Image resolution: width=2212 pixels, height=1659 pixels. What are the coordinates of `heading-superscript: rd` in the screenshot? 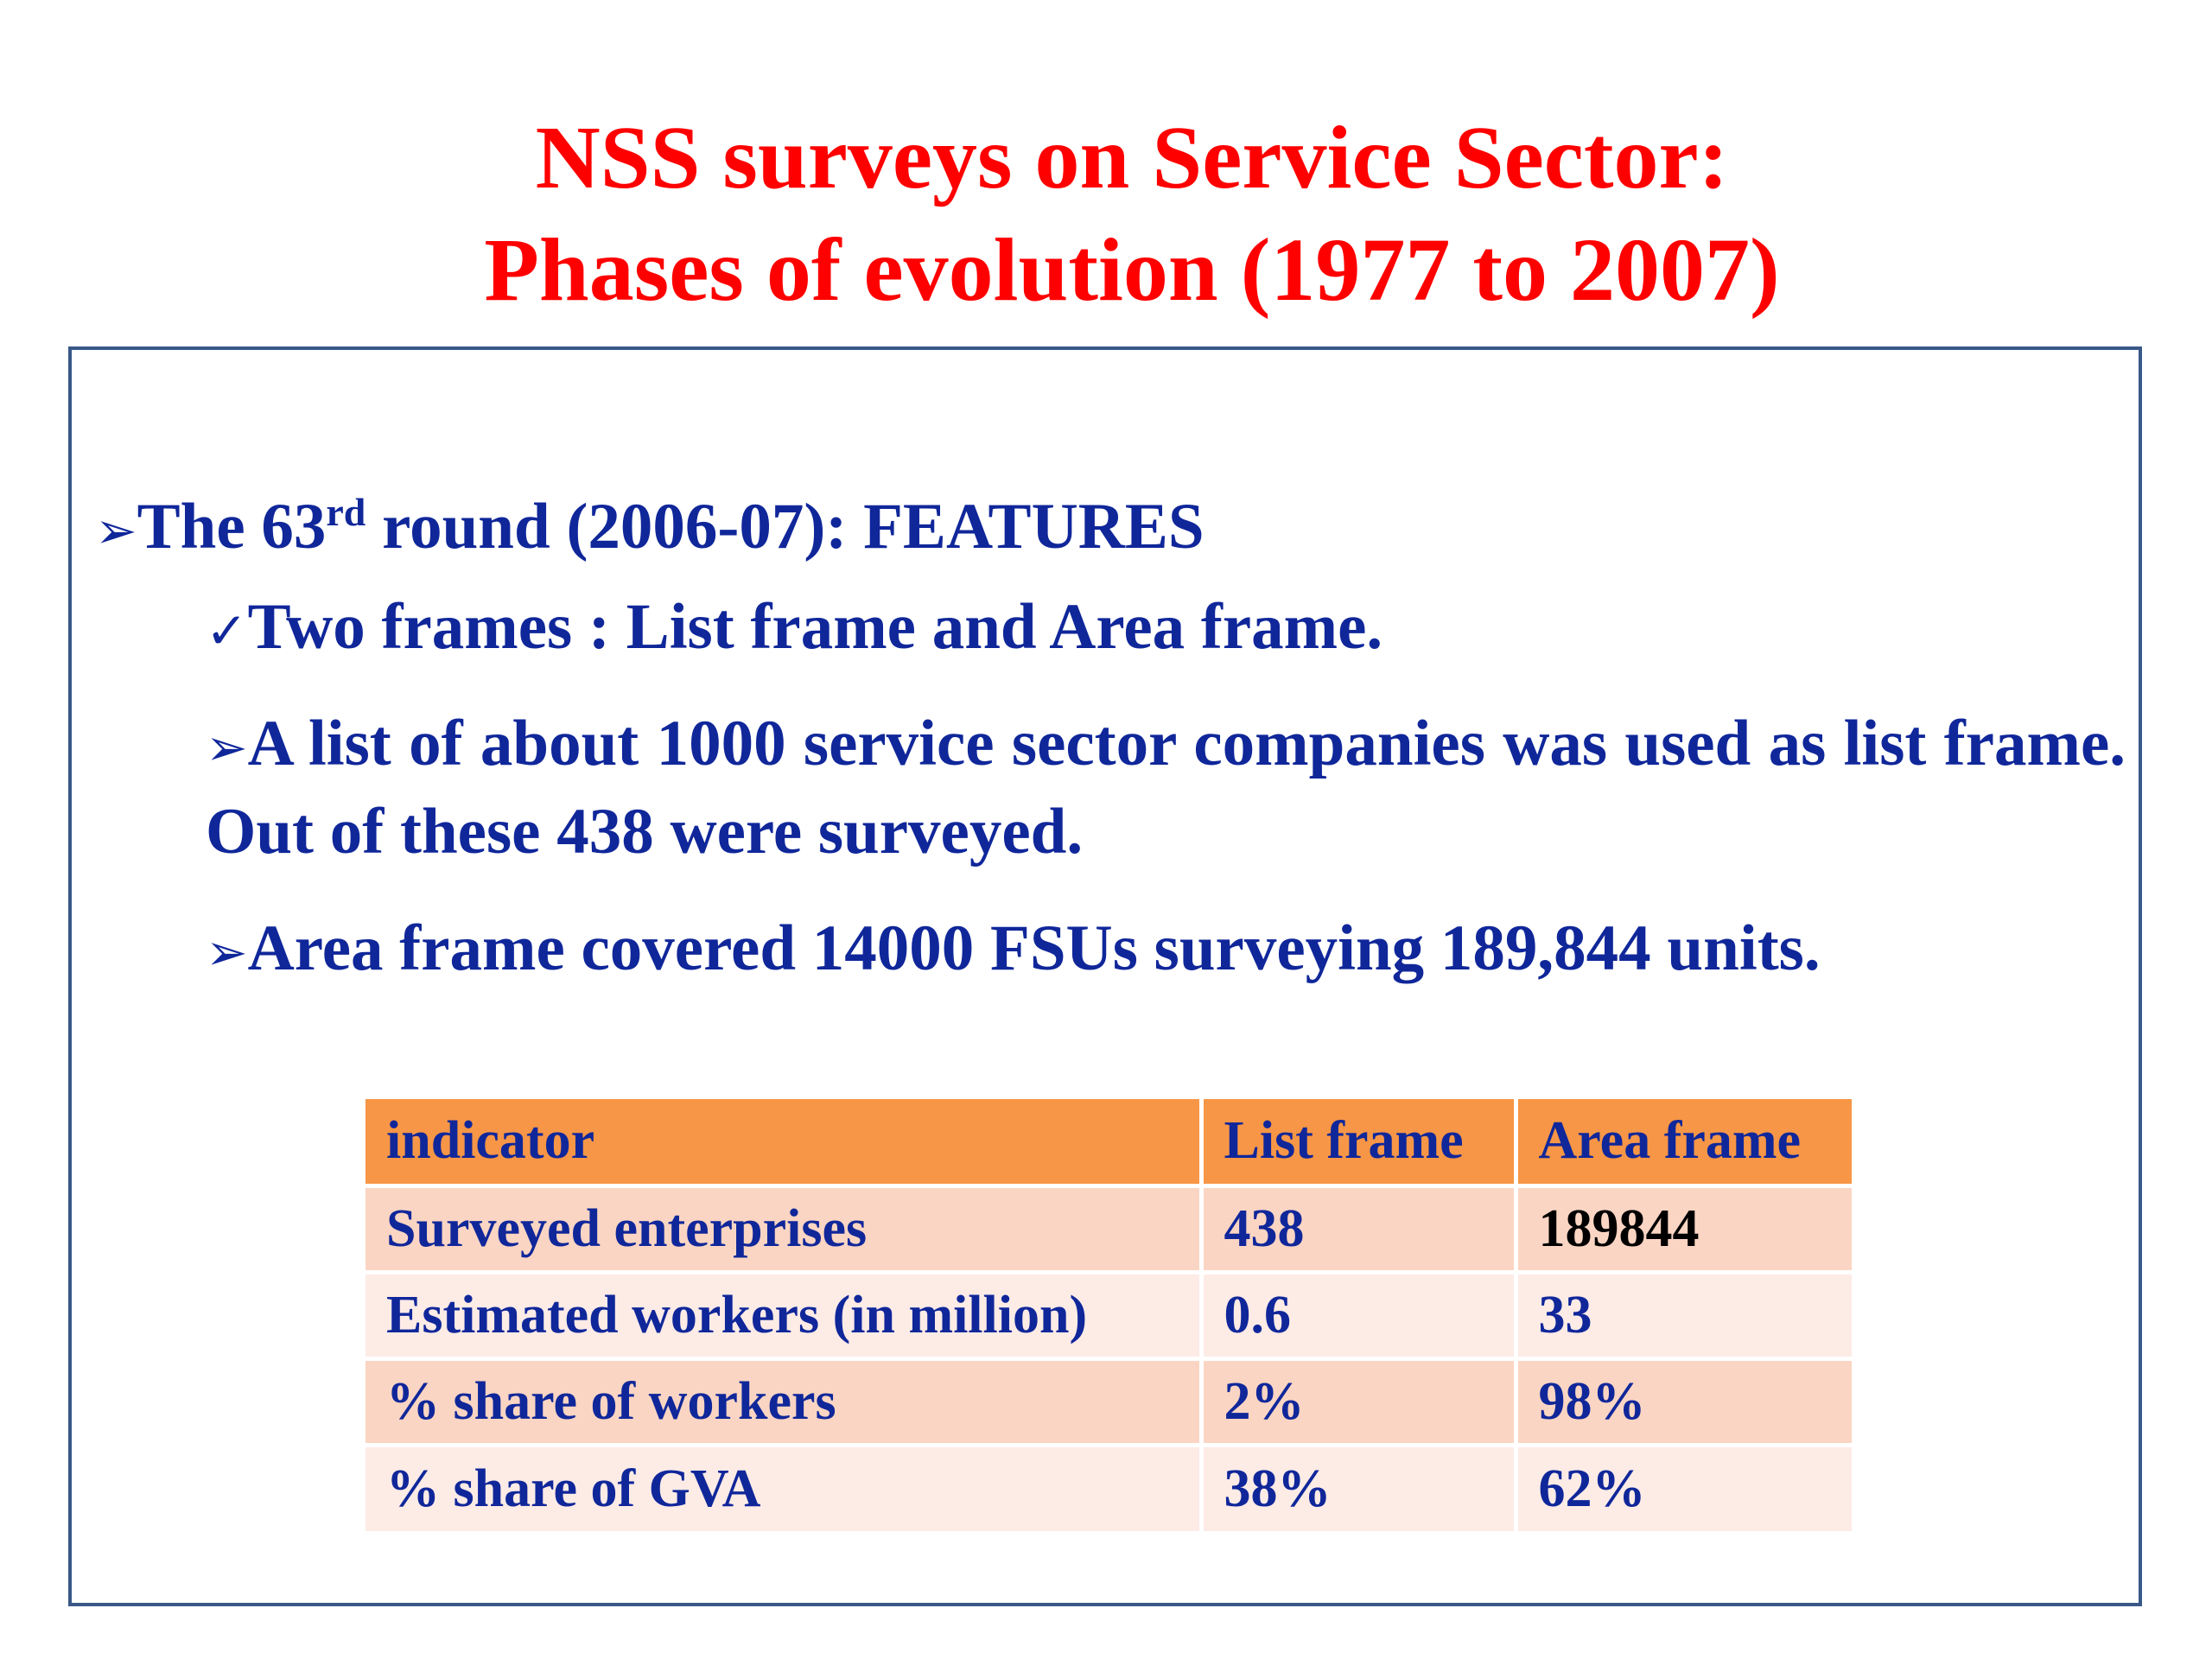 It's located at (346, 512).